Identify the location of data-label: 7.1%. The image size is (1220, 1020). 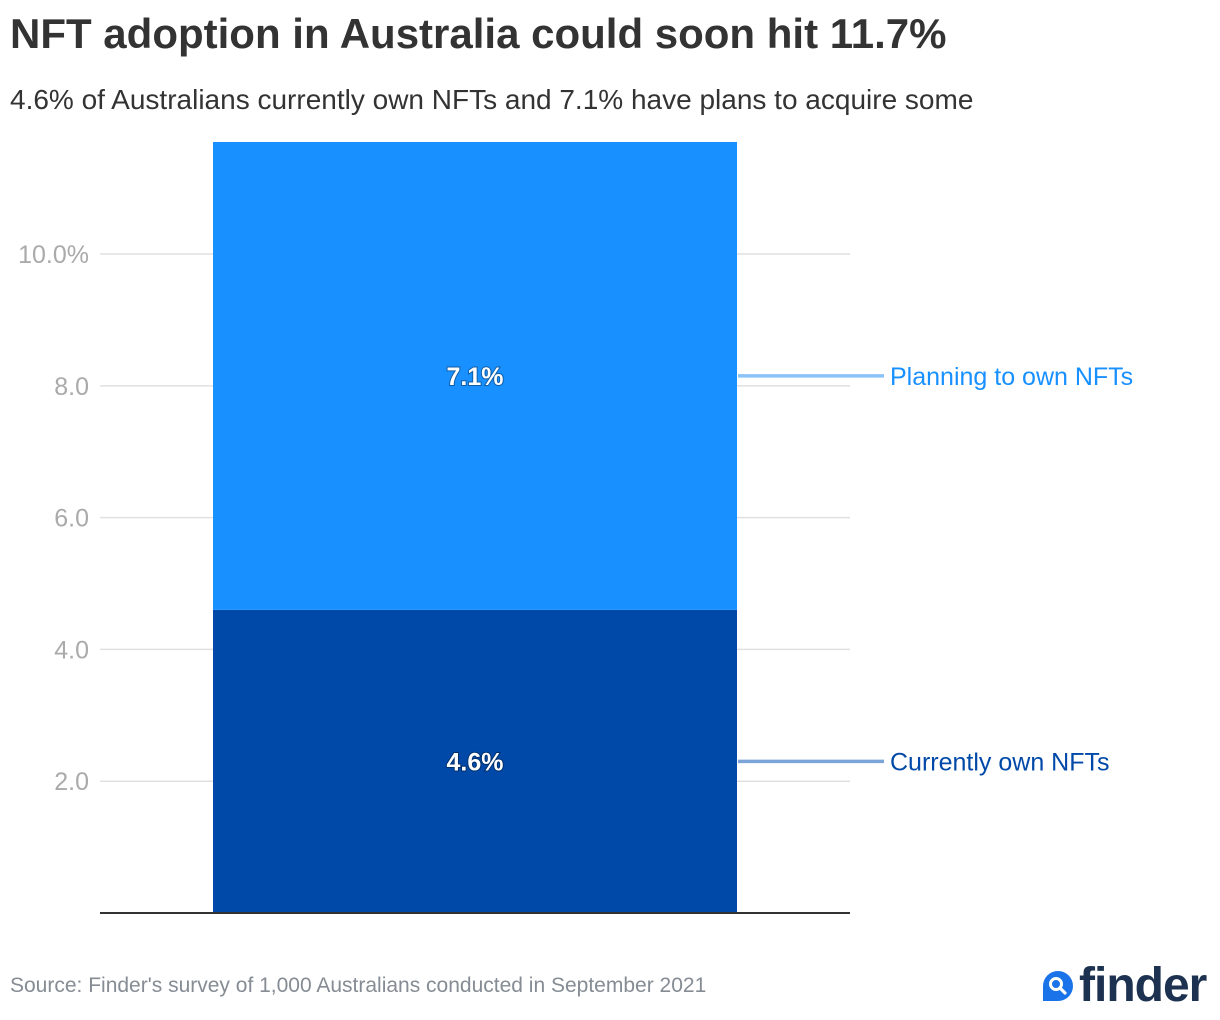
(475, 377).